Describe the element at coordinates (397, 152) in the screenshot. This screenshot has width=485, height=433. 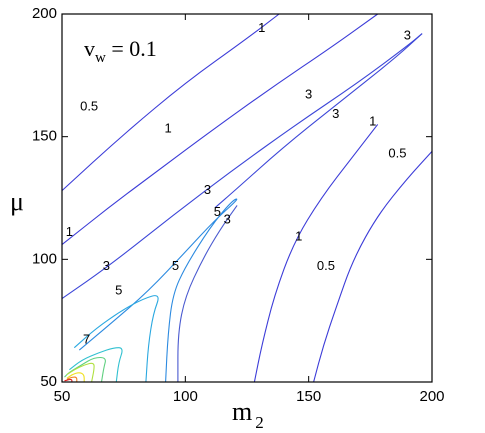
I see `contour-label-7: 0.5` at that location.